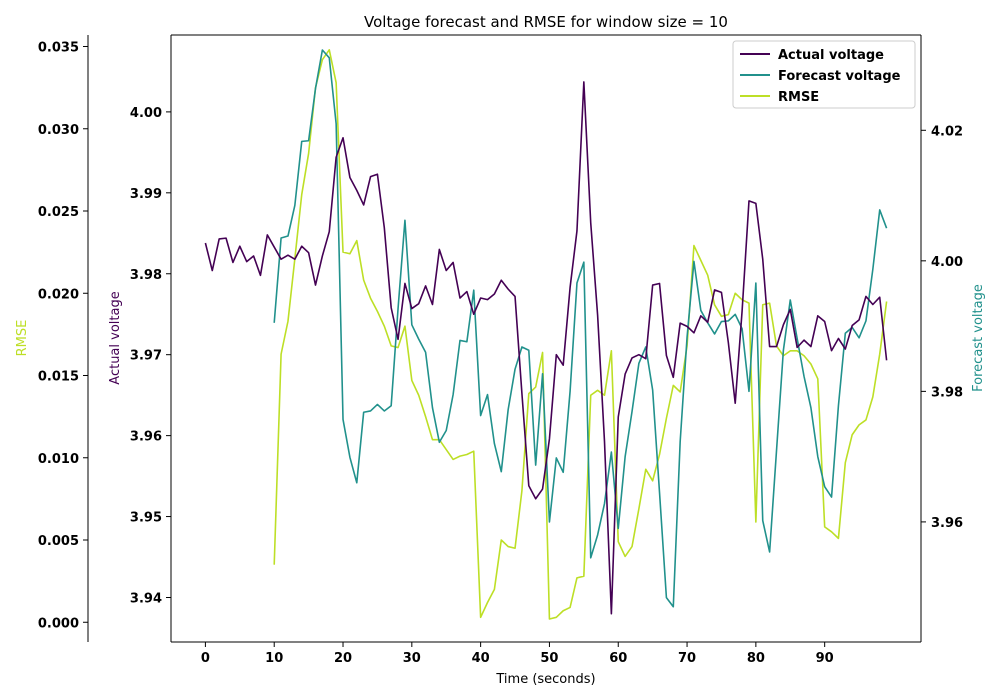 This screenshot has width=1000, height=700. I want to click on y-actual-tick-label: 3.98, so click(146, 275).